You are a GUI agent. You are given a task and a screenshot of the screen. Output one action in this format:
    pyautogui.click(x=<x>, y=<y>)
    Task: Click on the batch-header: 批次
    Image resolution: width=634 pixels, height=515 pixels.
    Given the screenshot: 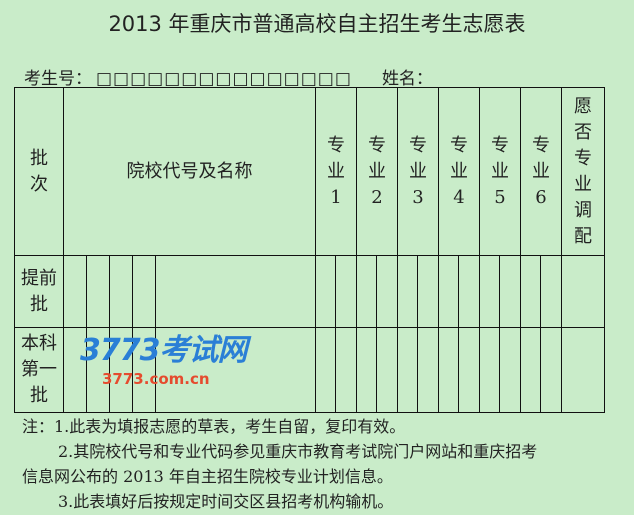 What is the action you would take?
    pyautogui.click(x=39, y=171)
    